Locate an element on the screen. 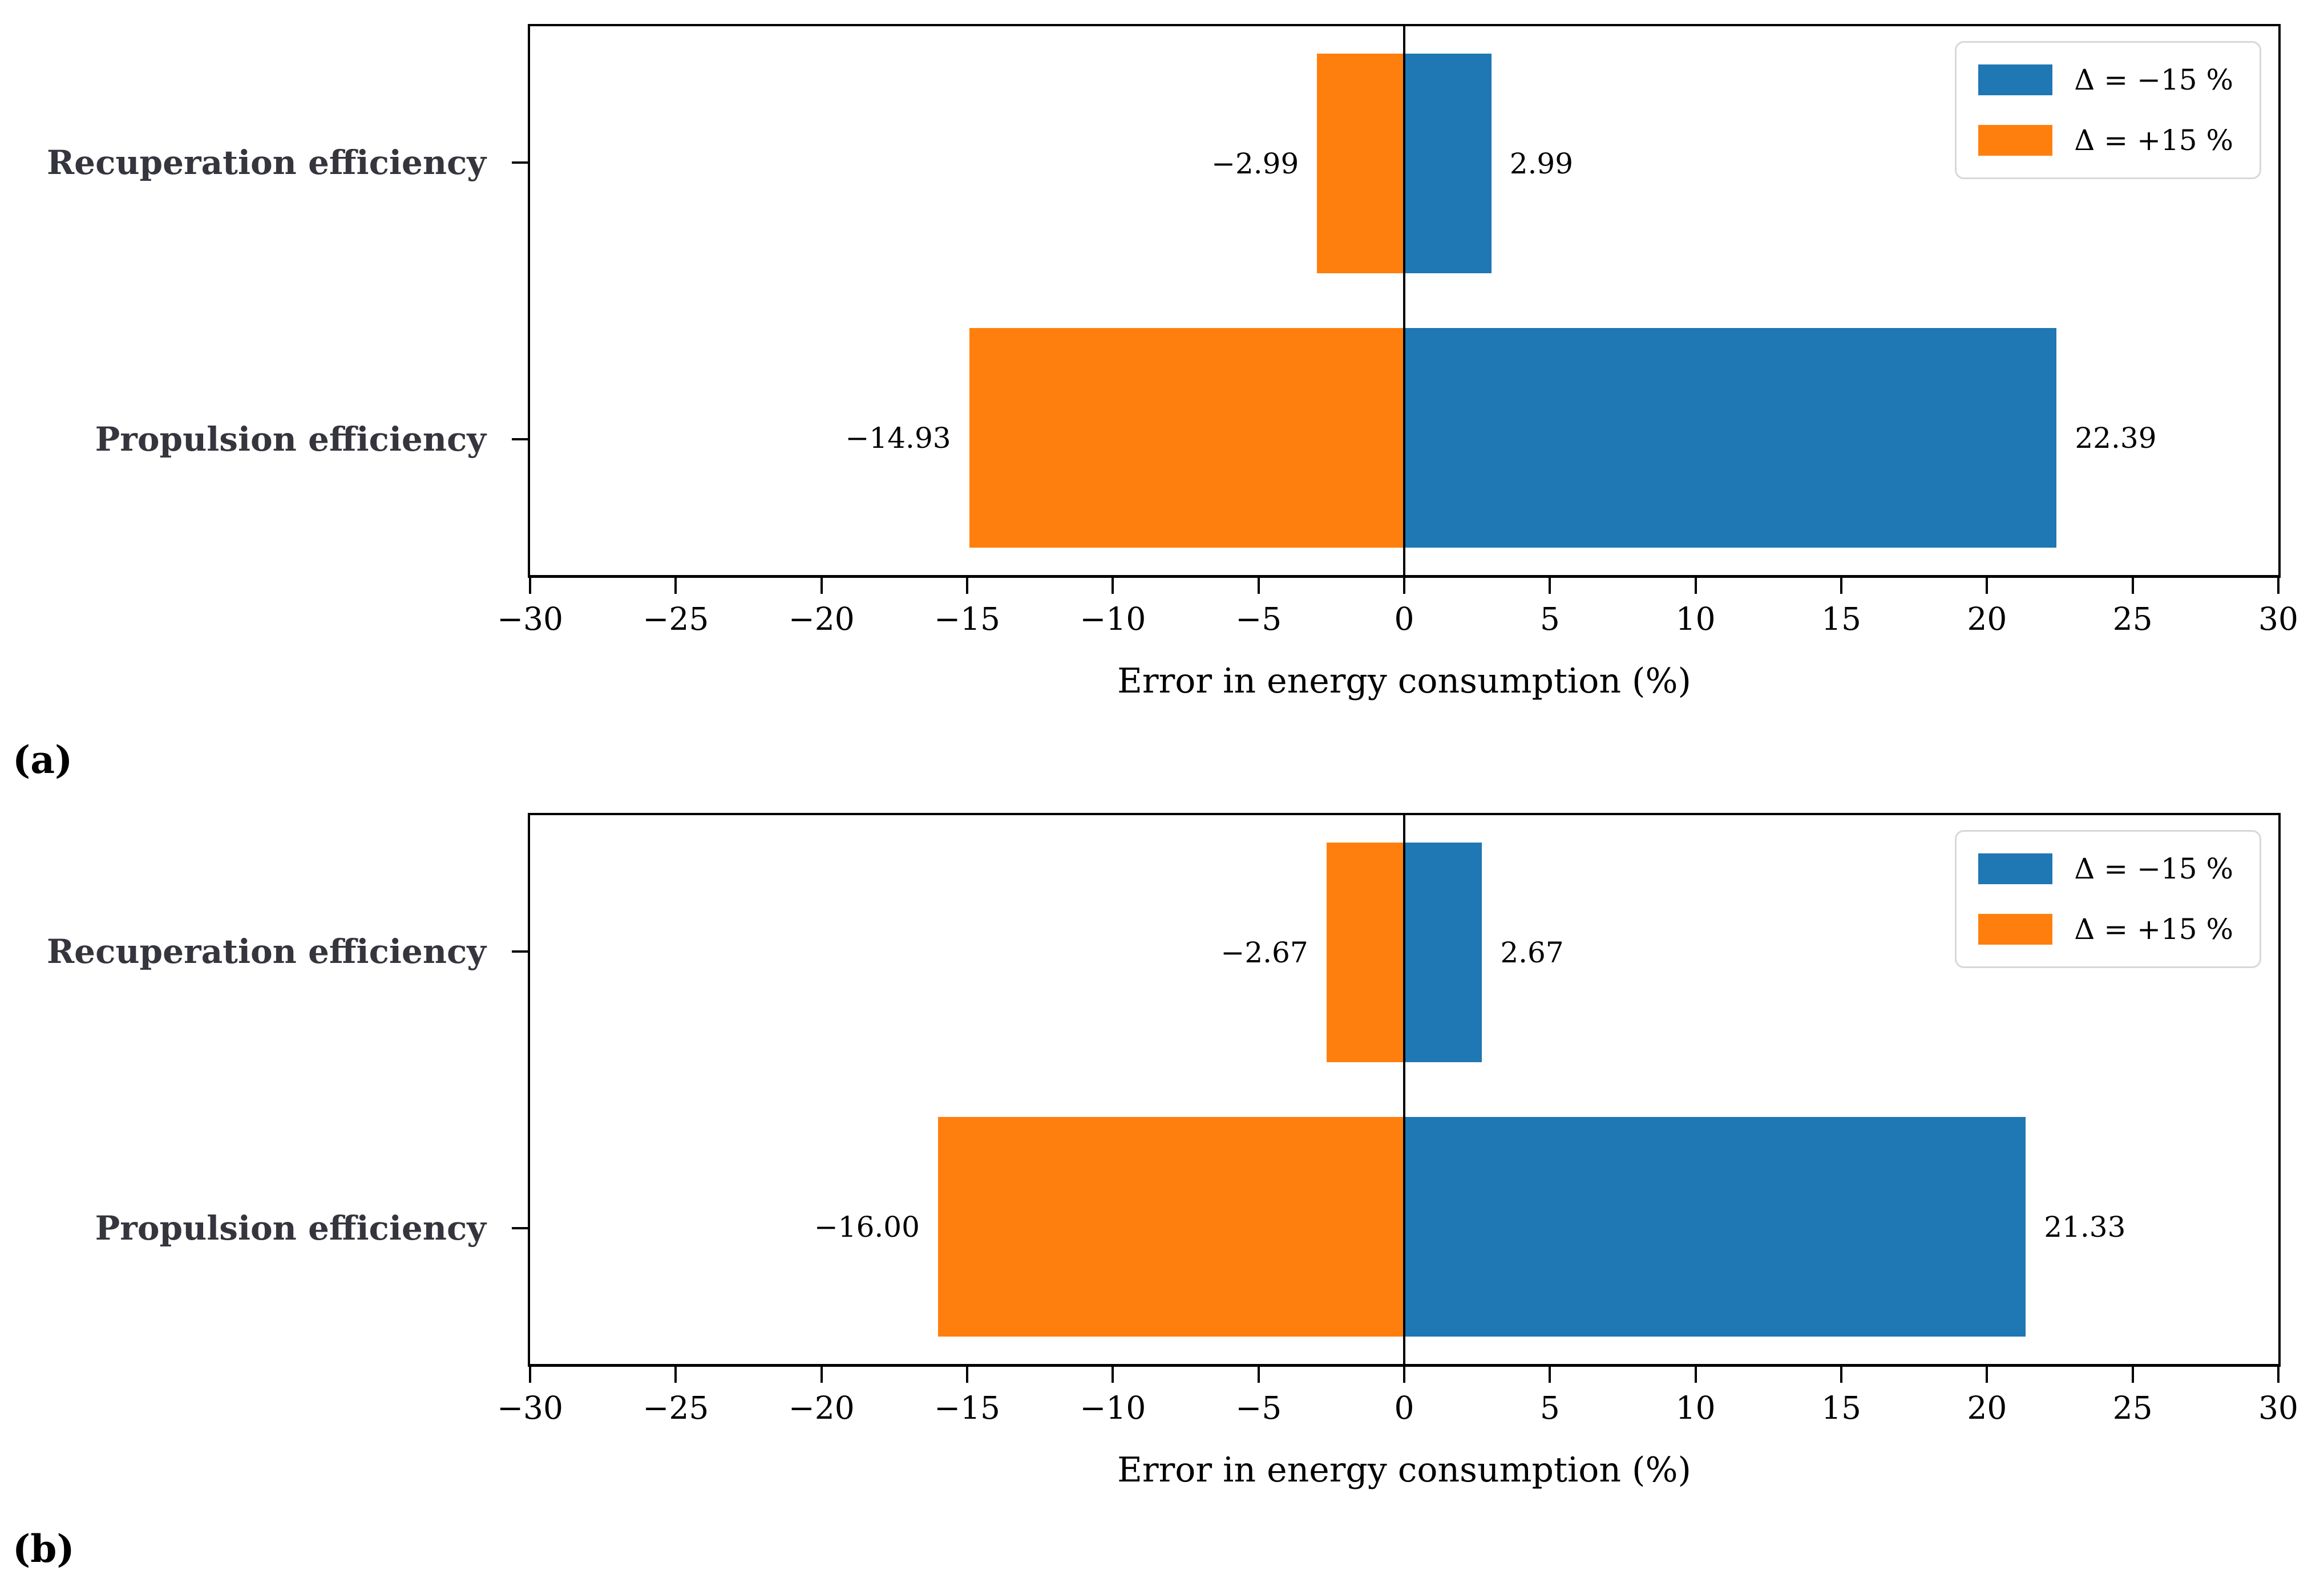 This screenshot has height=1591, width=2324. bar-value-label: 21.33 is located at coordinates (2085, 1227).